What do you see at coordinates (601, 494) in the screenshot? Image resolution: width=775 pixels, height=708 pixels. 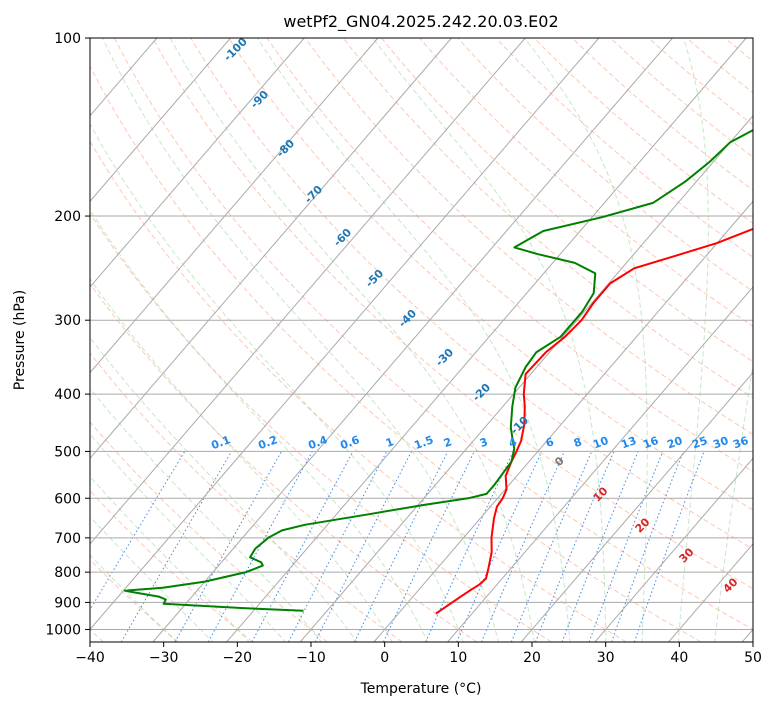 I see `isotherm-label: 10` at bounding box center [601, 494].